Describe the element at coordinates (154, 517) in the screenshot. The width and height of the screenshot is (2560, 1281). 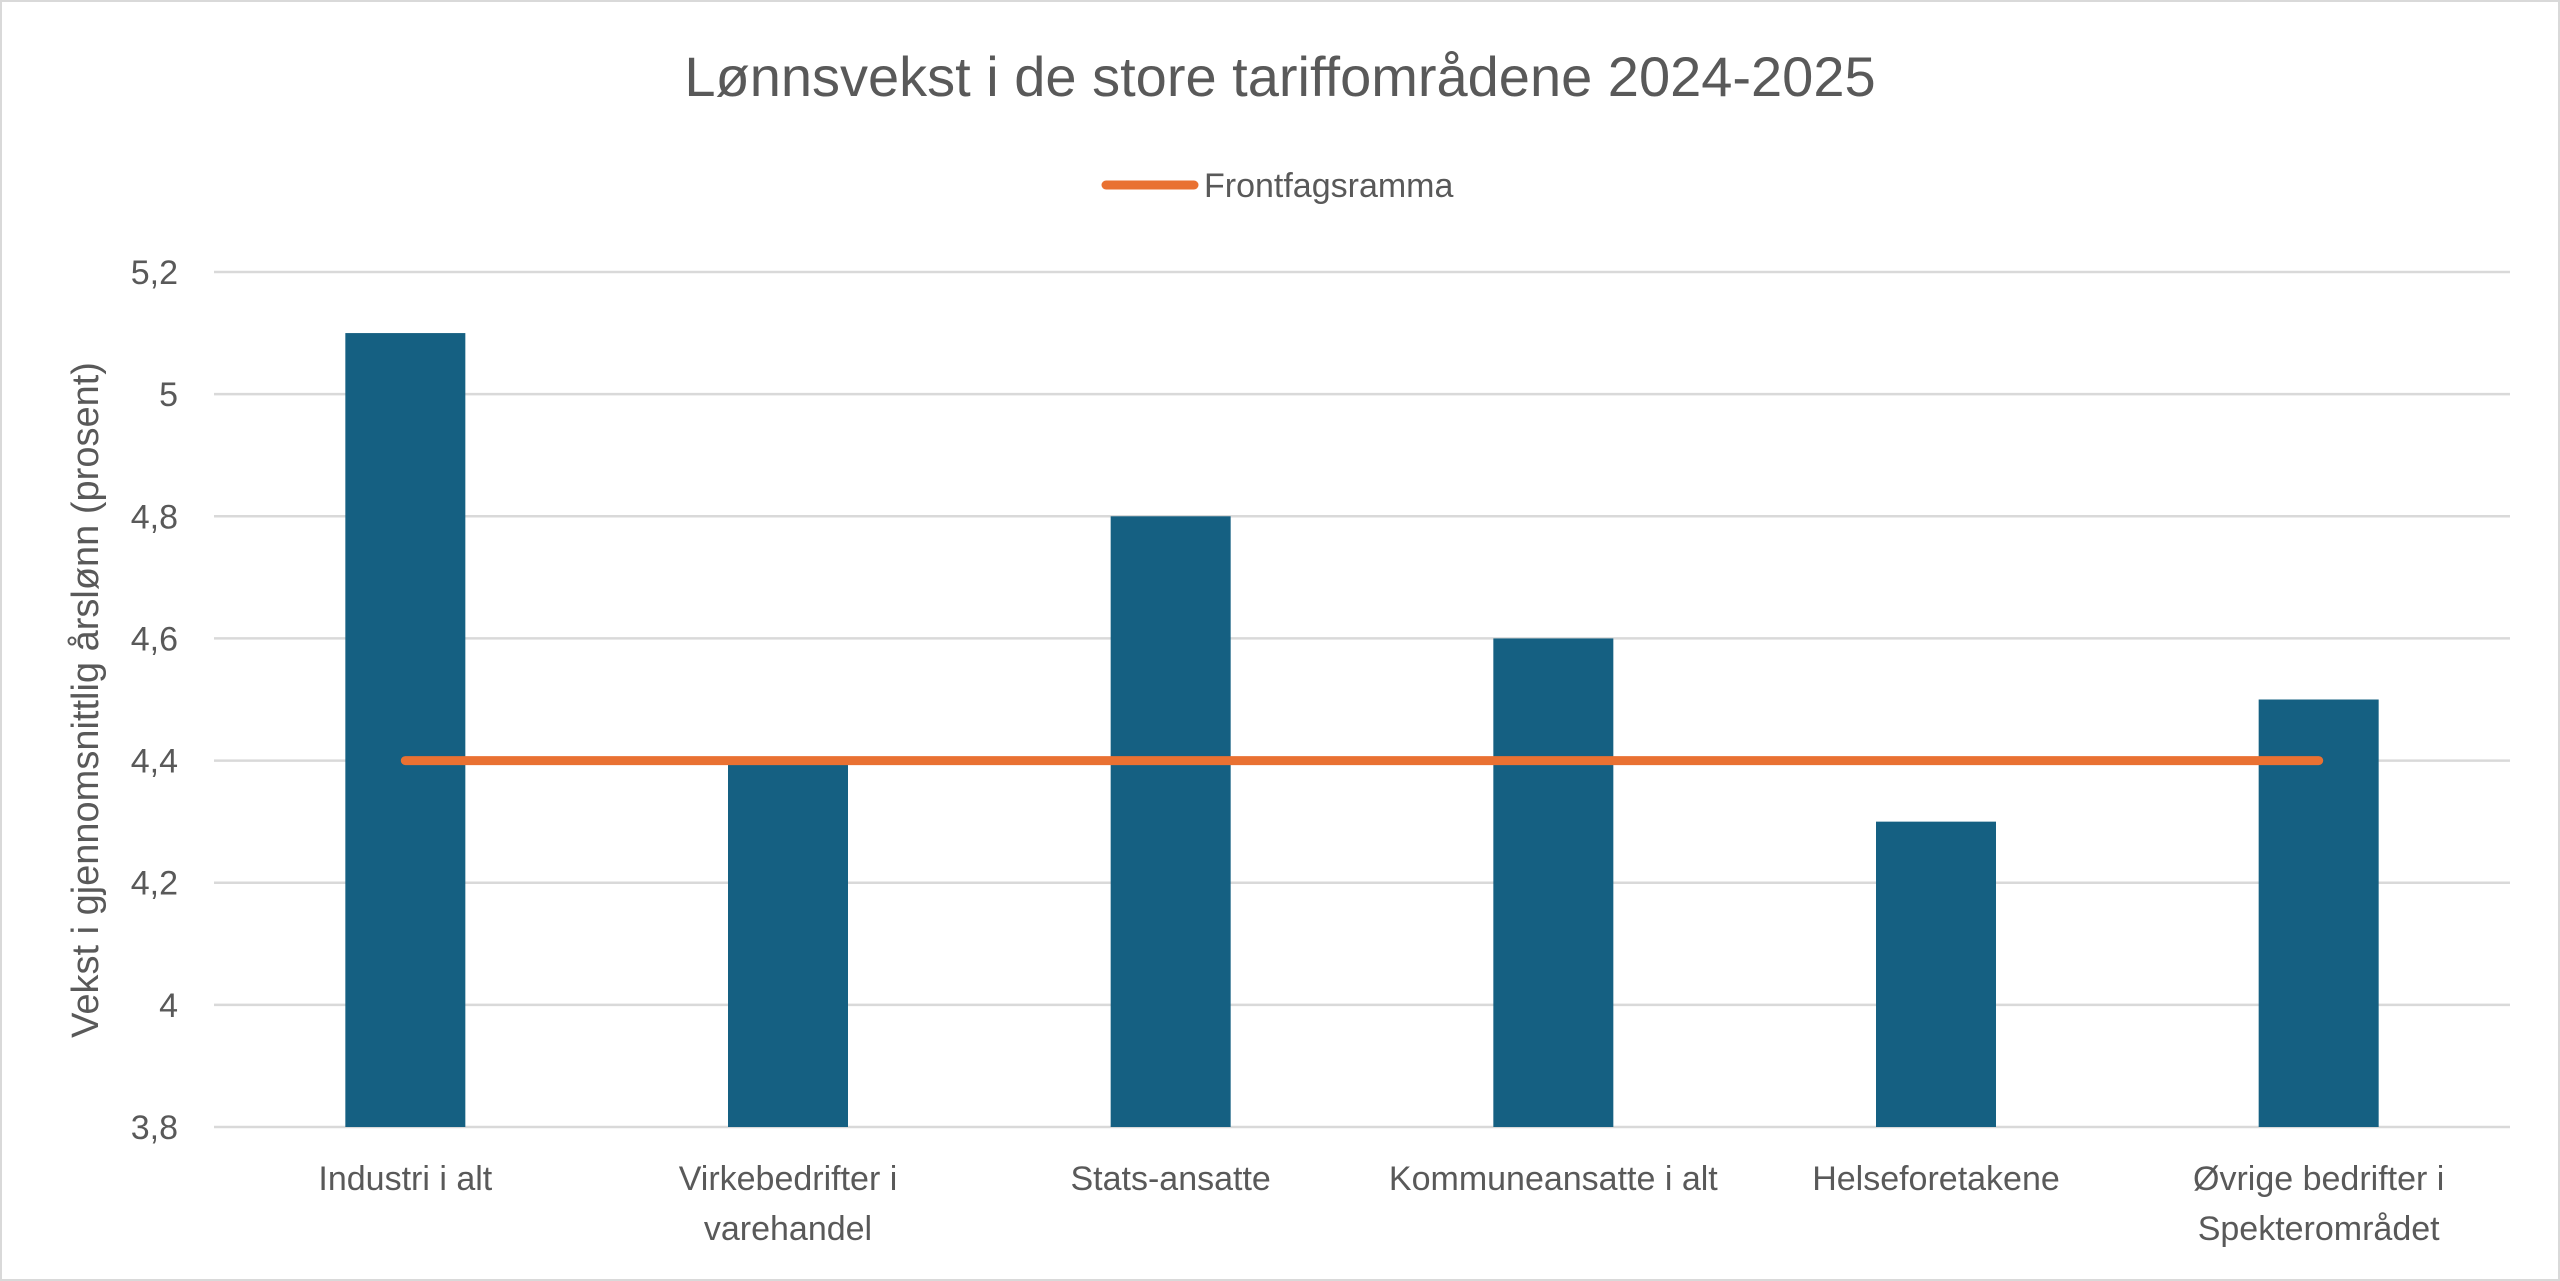
I see `y-tick-label: 4,8` at that location.